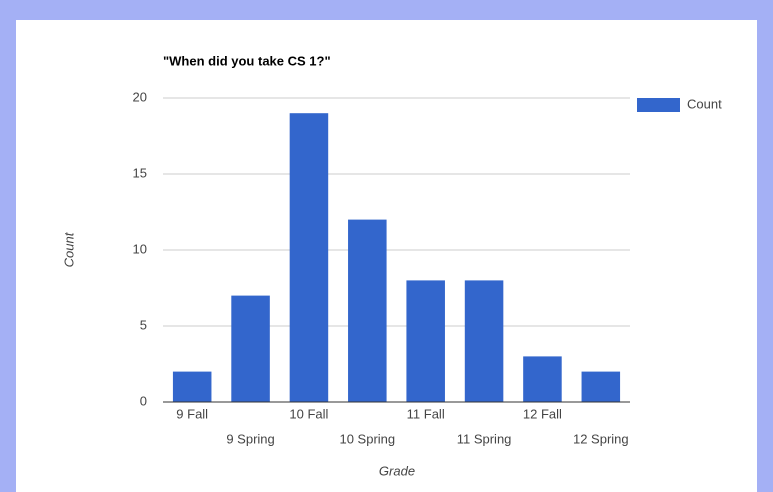 This screenshot has height=492, width=773. Describe the element at coordinates (143, 324) in the screenshot. I see `y-tick-label: 5` at that location.